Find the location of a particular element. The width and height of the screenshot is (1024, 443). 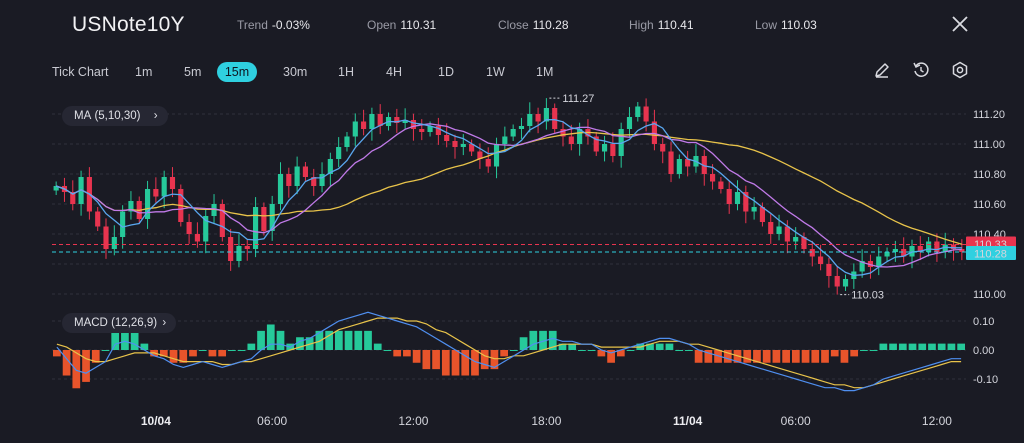

high-value: 110.41 is located at coordinates (675, 25).